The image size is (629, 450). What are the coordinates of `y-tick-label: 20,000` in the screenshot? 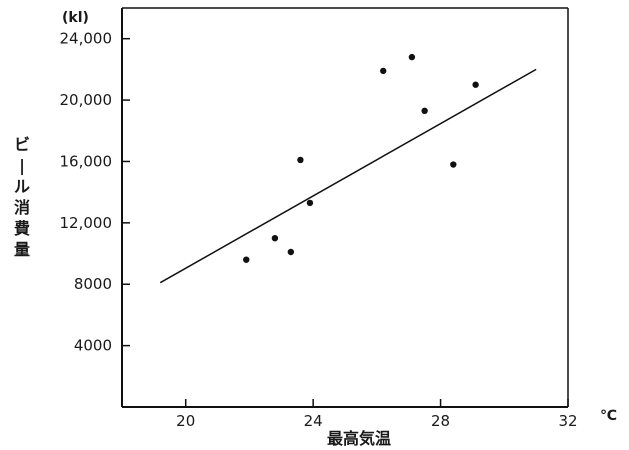 It's located at (86, 100).